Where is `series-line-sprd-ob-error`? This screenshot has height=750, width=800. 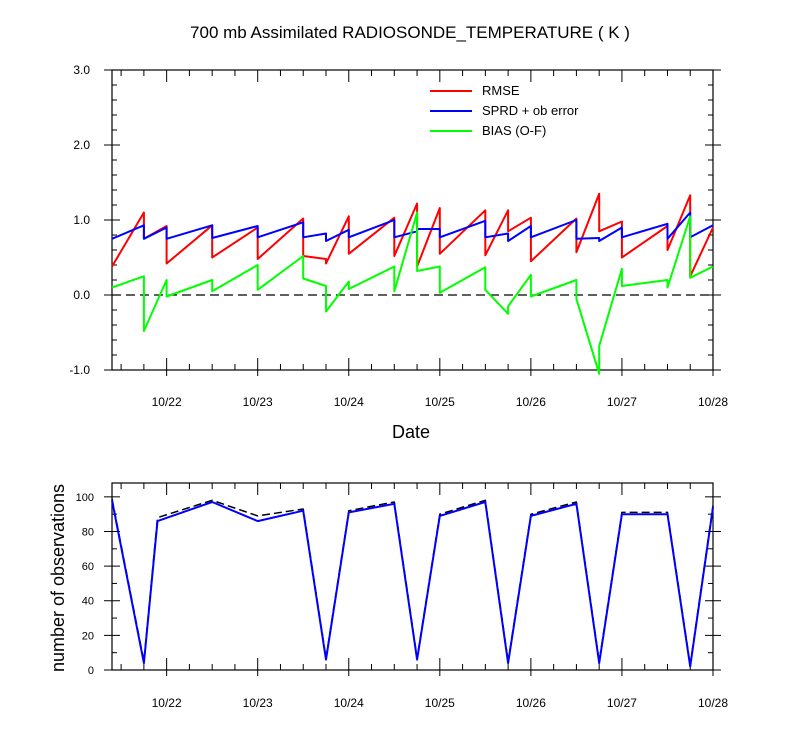 series-line-sprd-ob-error is located at coordinates (412, 226).